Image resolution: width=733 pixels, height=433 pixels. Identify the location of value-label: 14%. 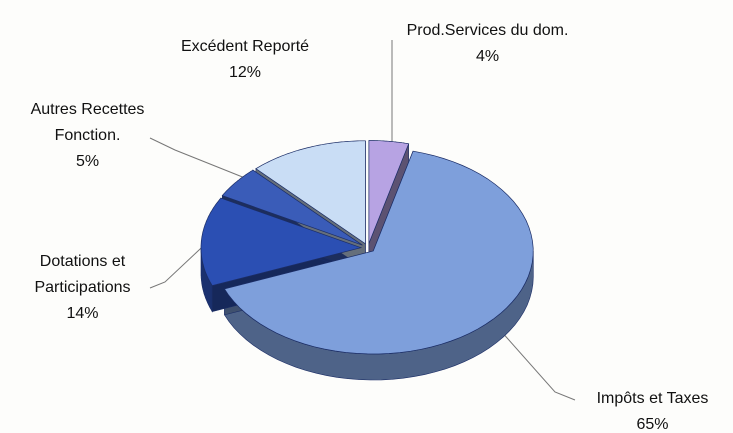
(82, 313).